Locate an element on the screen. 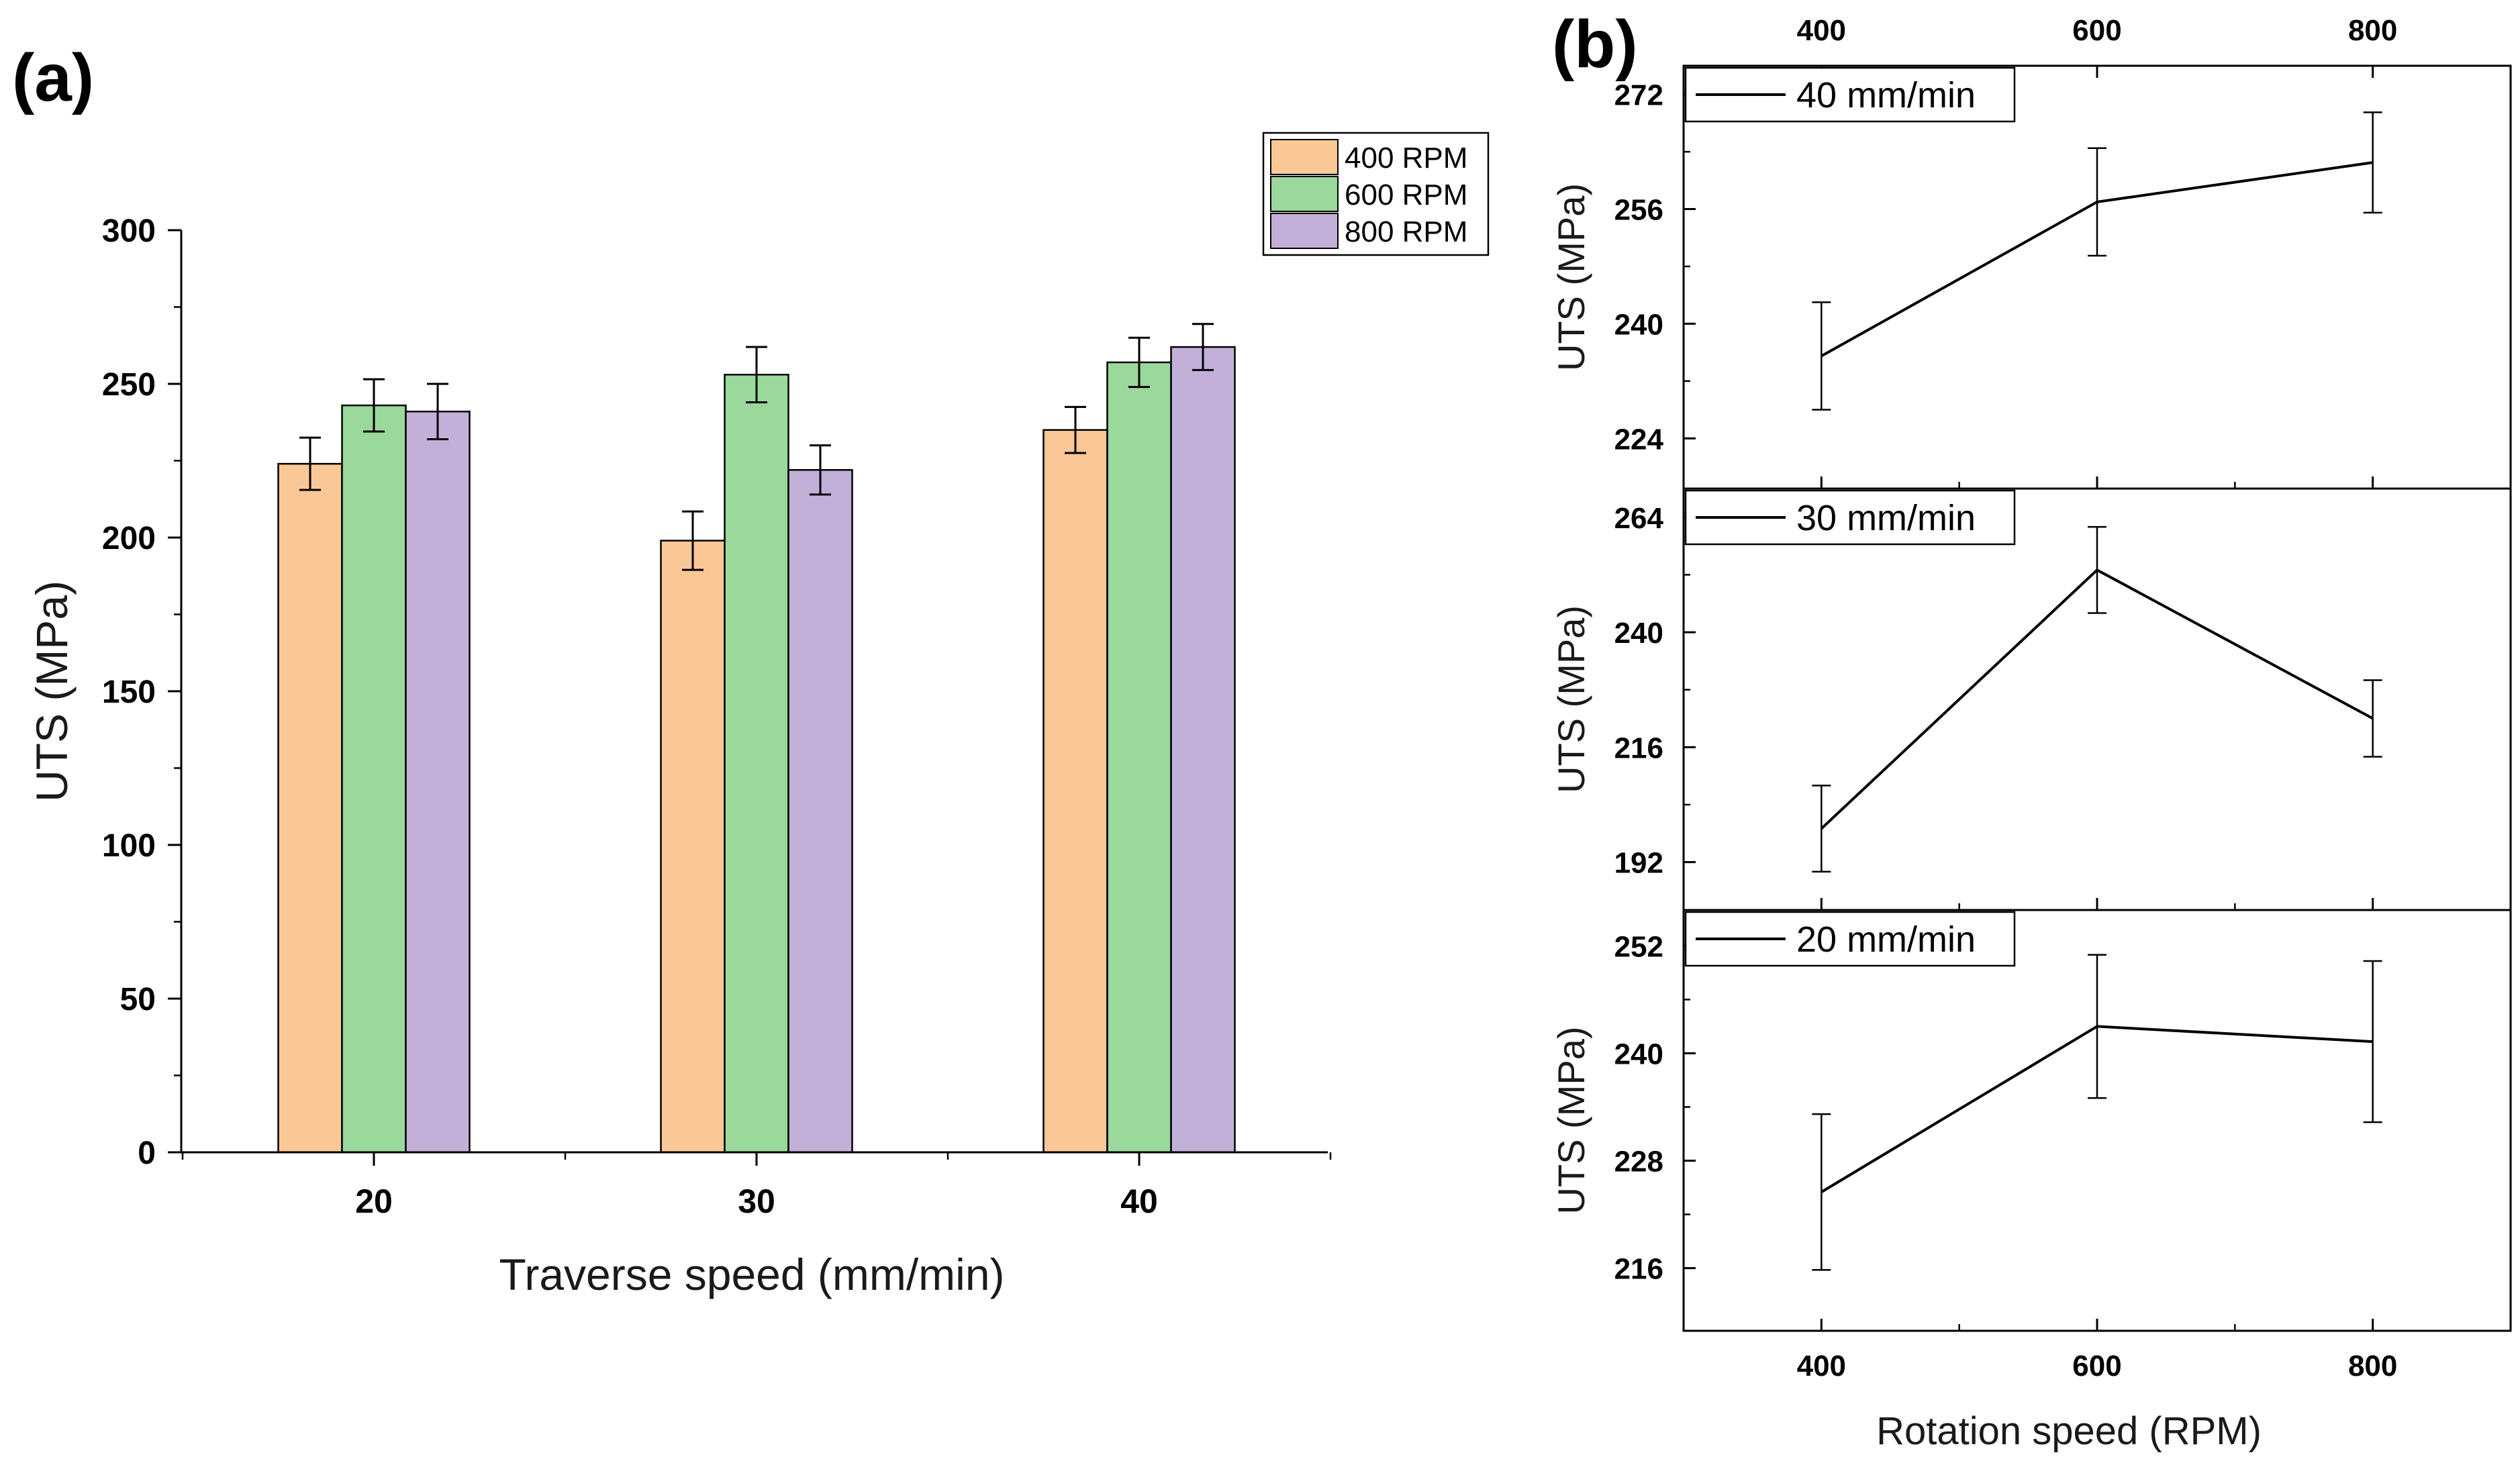 The height and width of the screenshot is (1461, 2520). y-tick-label: 224 is located at coordinates (1639, 439).